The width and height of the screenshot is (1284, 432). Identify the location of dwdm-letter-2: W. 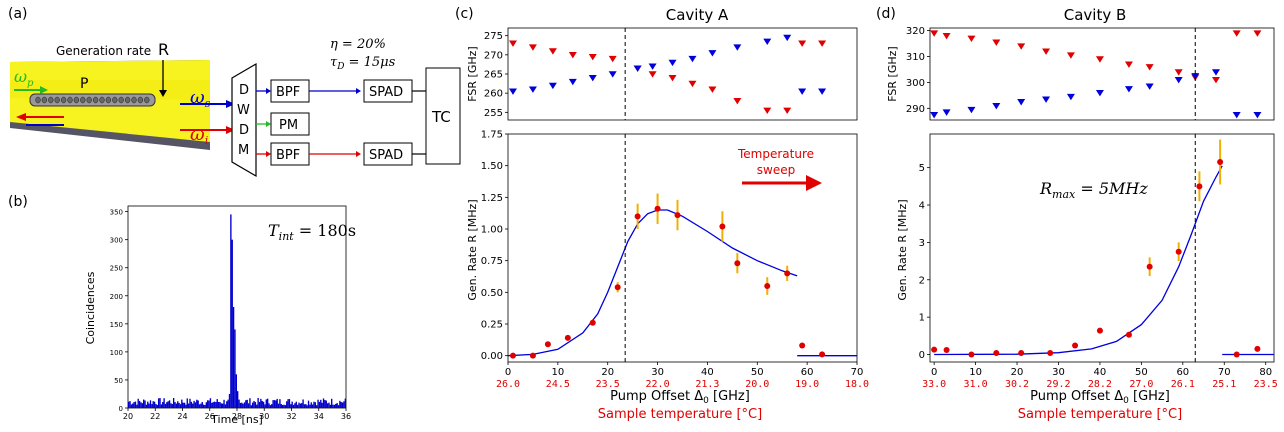
(243, 110).